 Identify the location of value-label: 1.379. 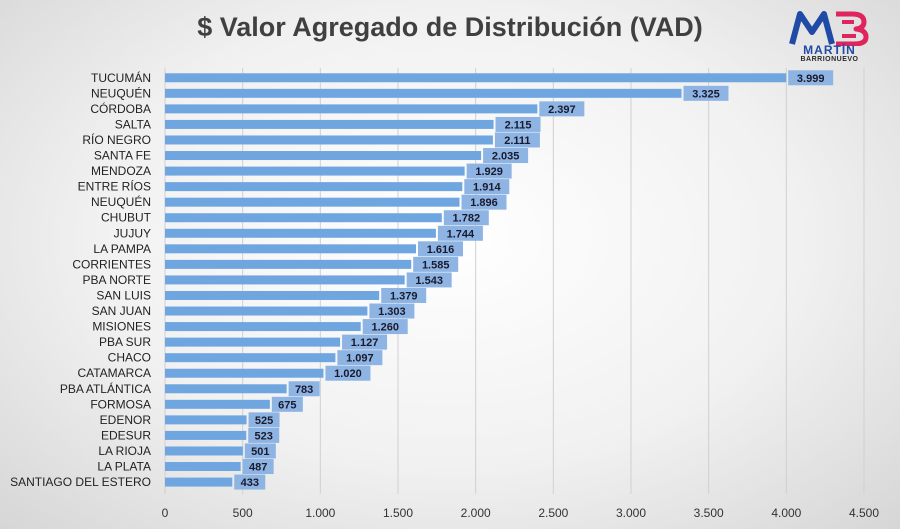
(404, 296).